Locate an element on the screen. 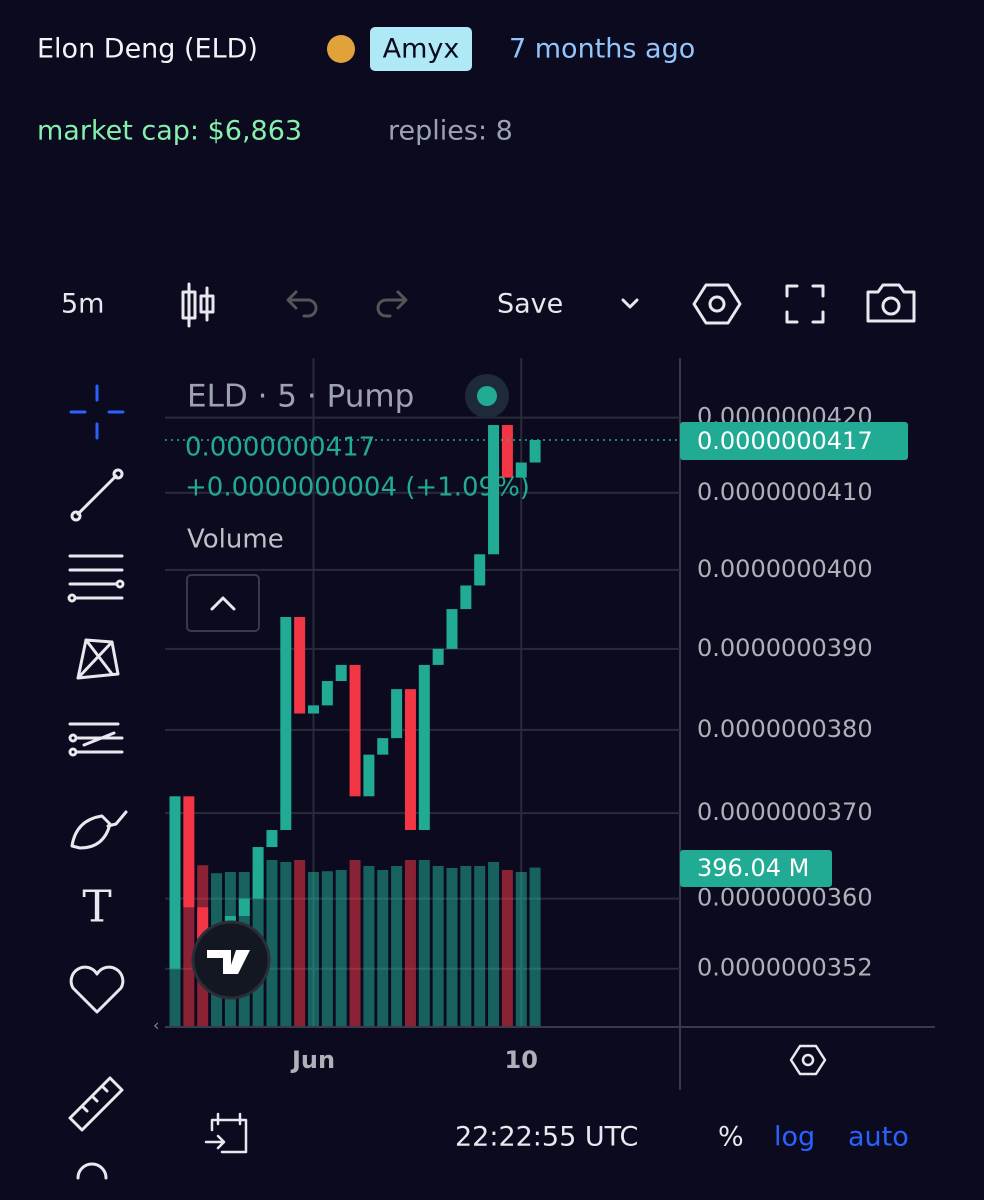 Image resolution: width=984 pixels, height=1200 pixels. favorites-tool is located at coordinates (97, 989).